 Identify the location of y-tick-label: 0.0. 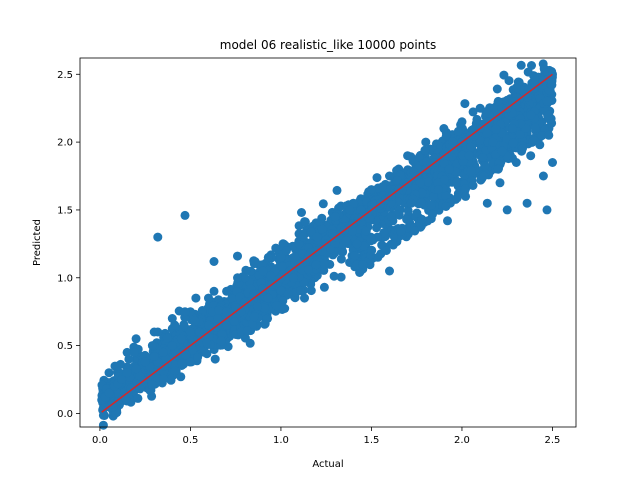
(65, 414).